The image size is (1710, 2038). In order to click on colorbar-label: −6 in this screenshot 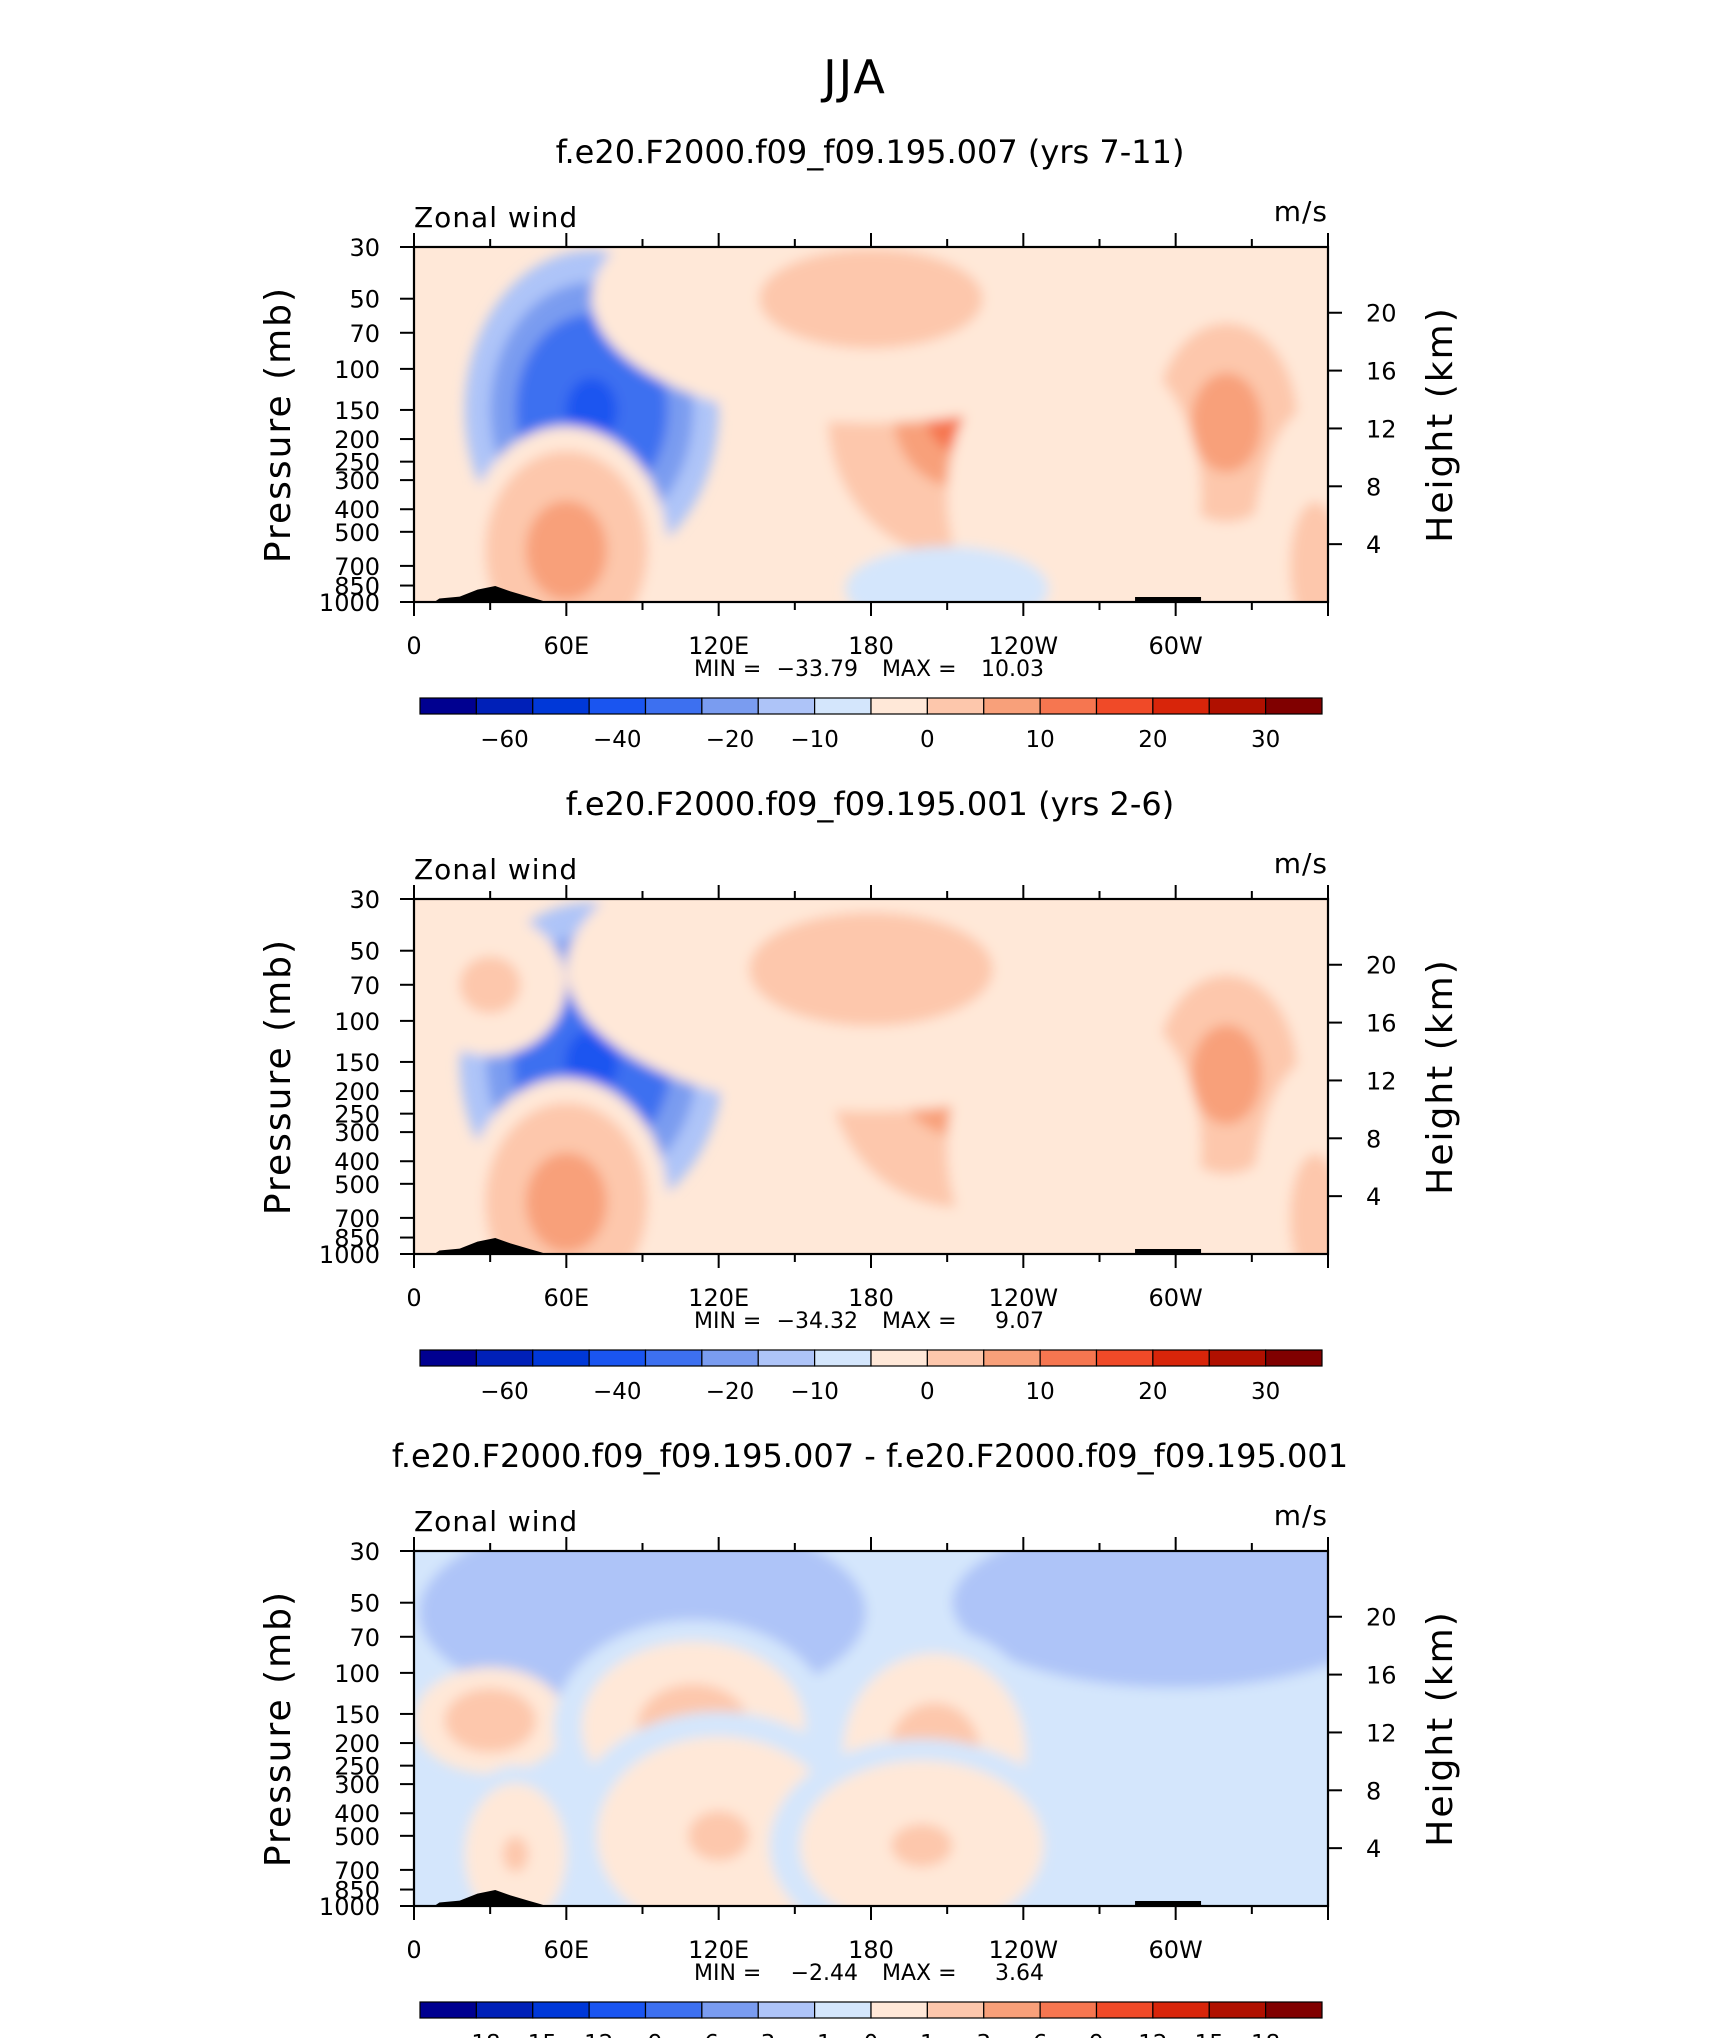, I will do `click(702, 2034)`.